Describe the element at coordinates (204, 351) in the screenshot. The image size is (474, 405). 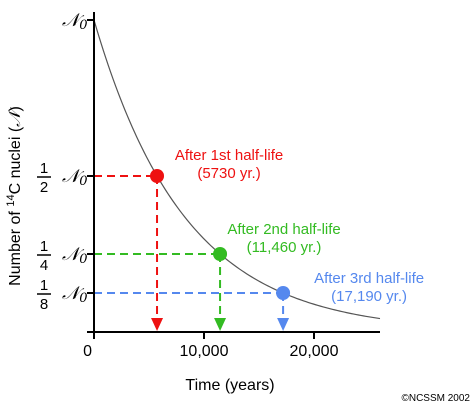
I see `x-tick-label: 10,000` at that location.